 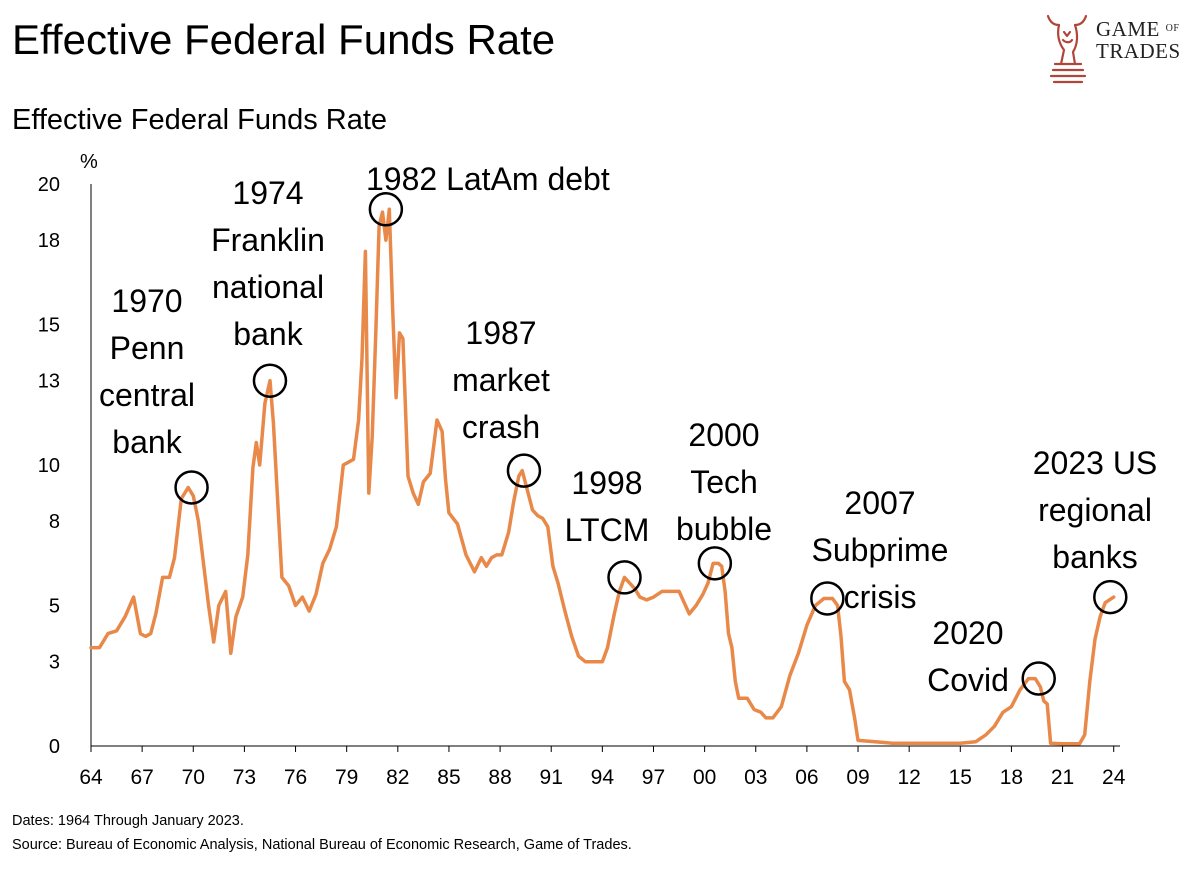 I want to click on x-tick-label: 64, so click(x=91, y=777).